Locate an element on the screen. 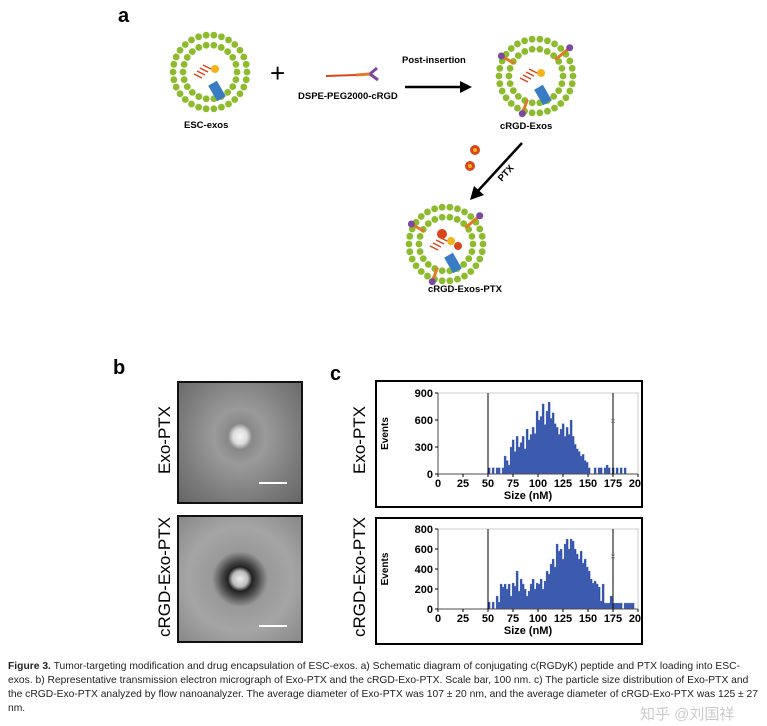 The height and width of the screenshot is (726, 767). crgd-exos-vesicle is located at coordinates (536, 76).